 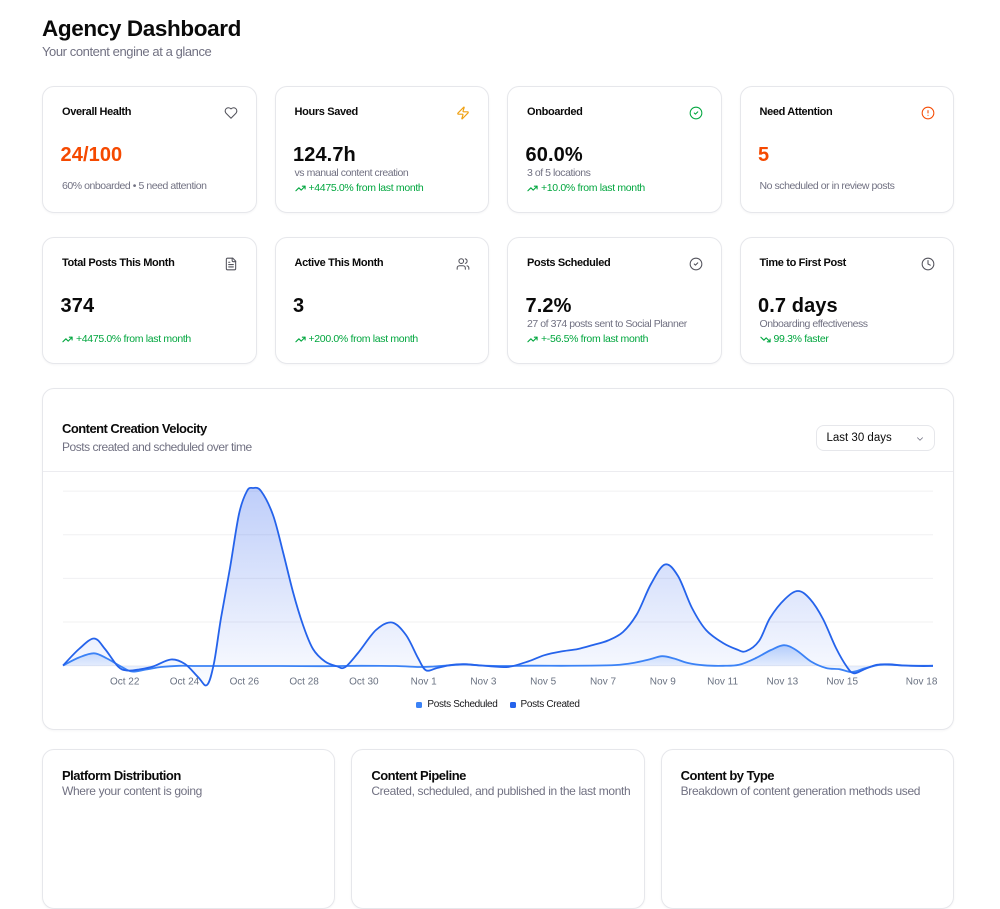 I want to click on svg-text: Oct 22, so click(x=125, y=682).